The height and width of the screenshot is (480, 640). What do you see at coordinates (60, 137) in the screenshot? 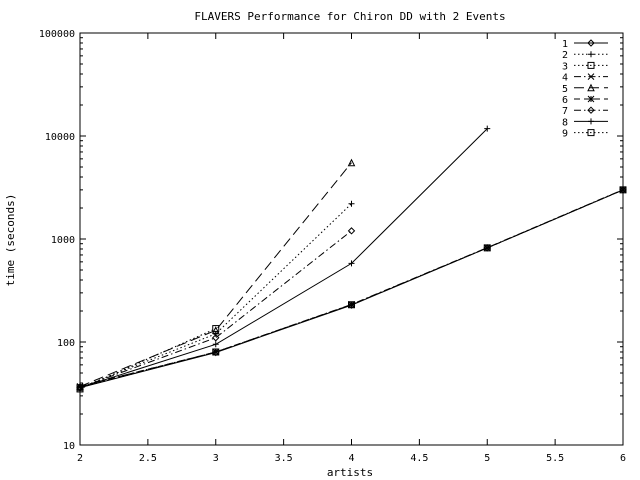
I see `y-tick-label: 10000` at bounding box center [60, 137].